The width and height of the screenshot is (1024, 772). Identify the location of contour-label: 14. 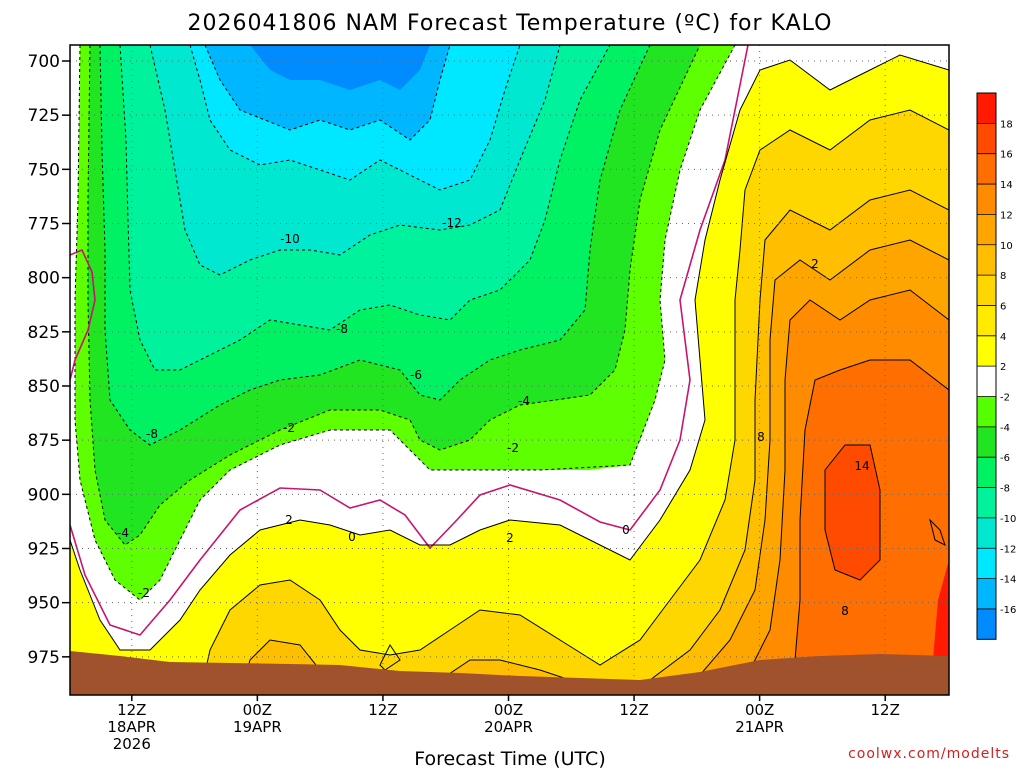
(861, 466).